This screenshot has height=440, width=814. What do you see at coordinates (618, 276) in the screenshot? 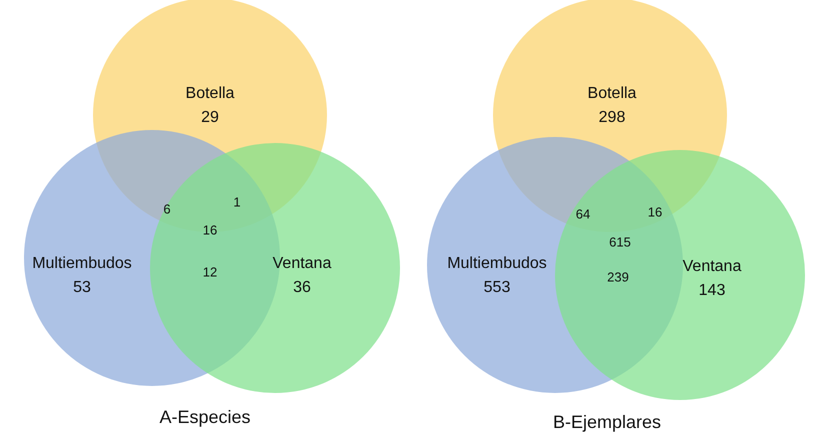
I see `text: 239` at bounding box center [618, 276].